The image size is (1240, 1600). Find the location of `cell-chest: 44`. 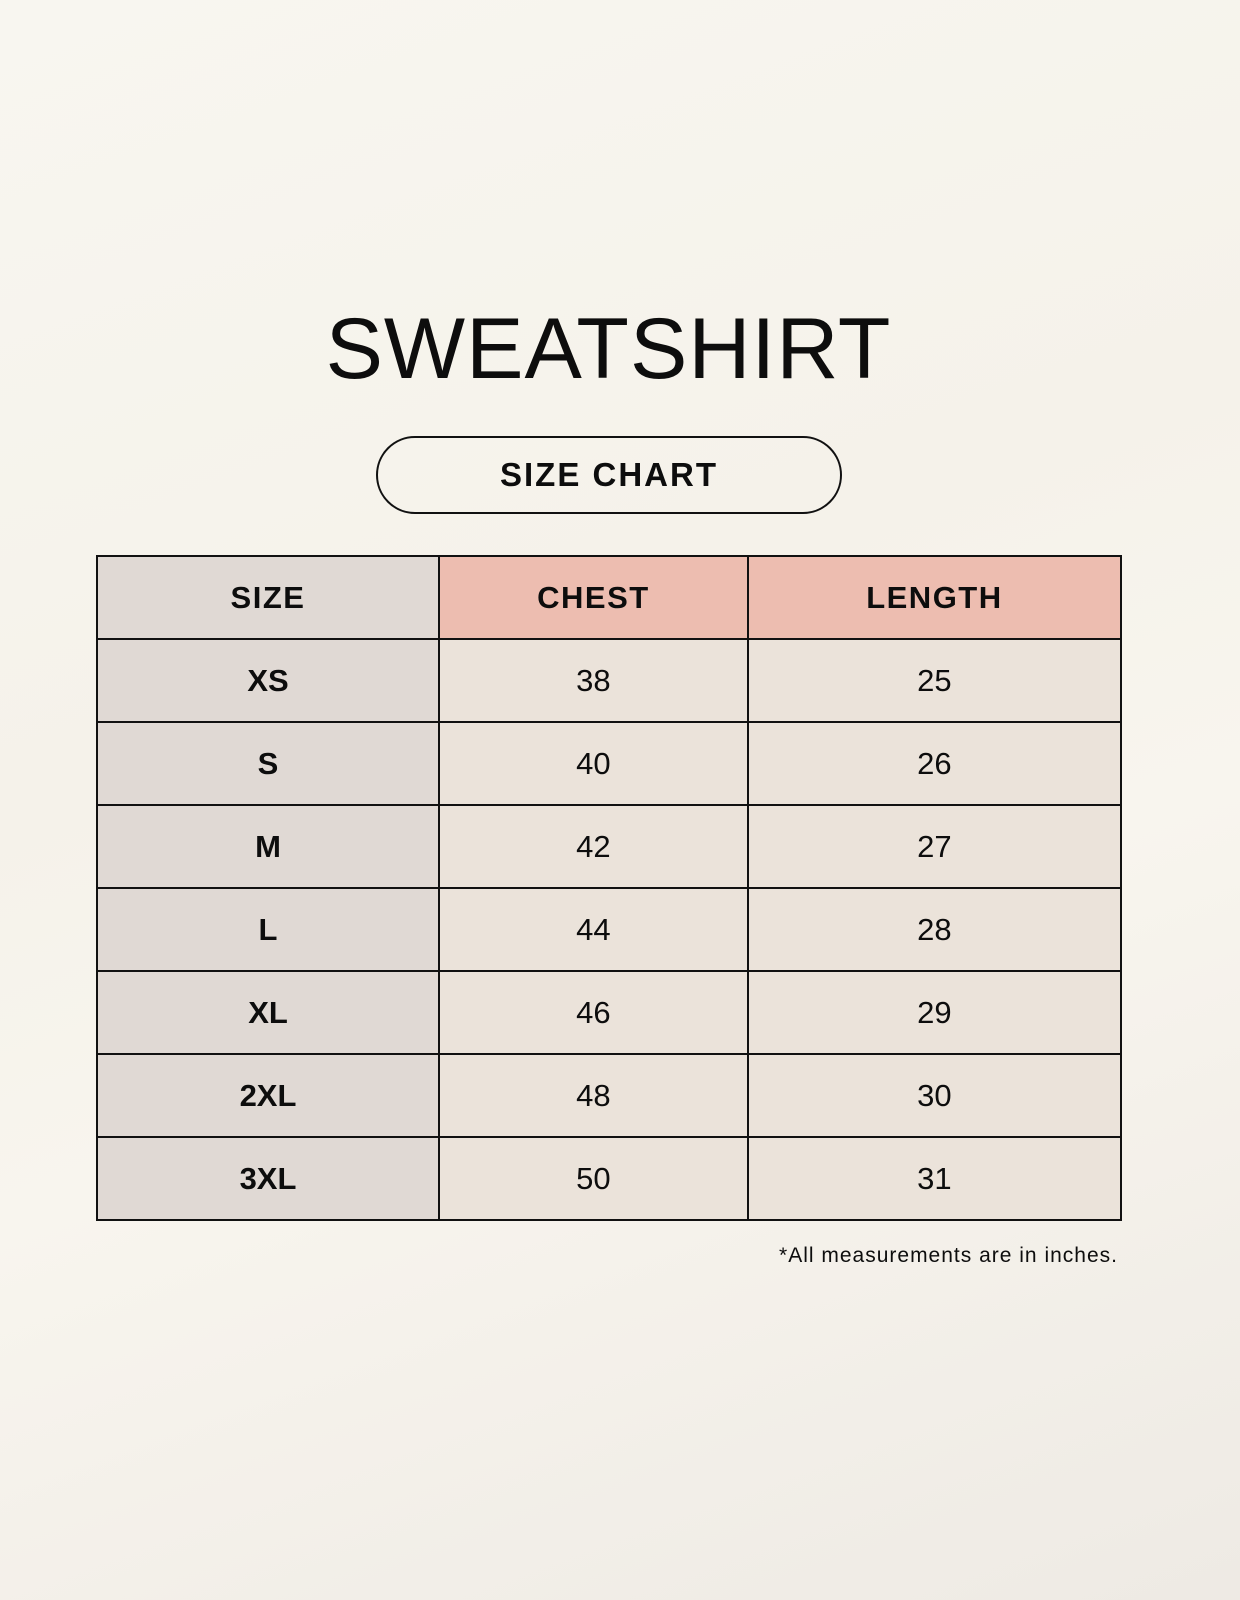

cell-chest: 44 is located at coordinates (593, 929).